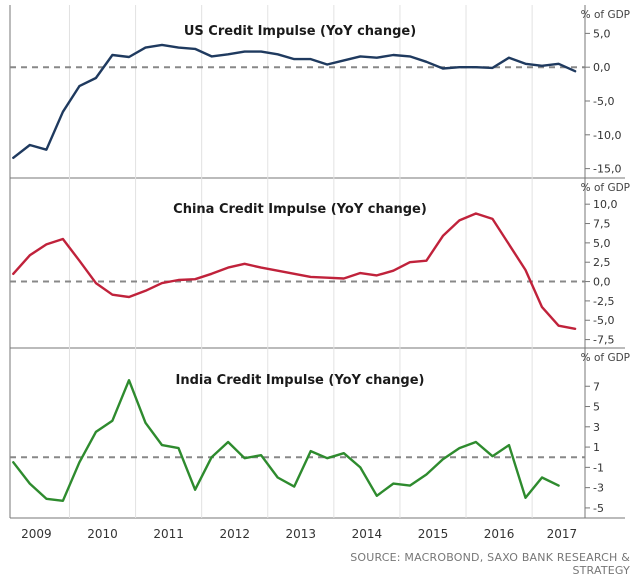 The image size is (640, 577). Describe the element at coordinates (367, 534) in the screenshot. I see `x-tick-label: 2014` at that location.